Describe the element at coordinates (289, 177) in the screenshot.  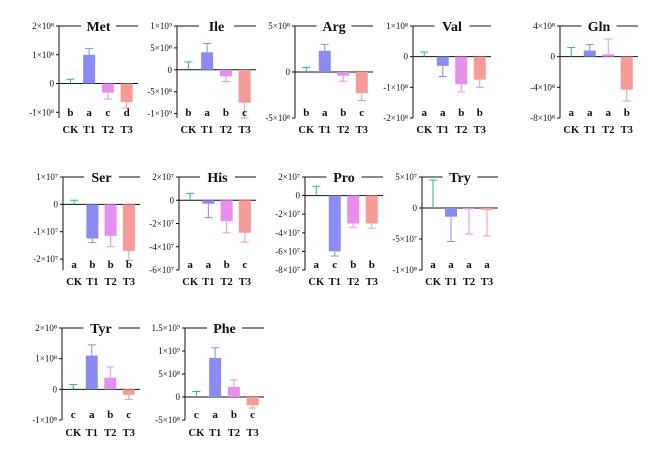
I see `y-tick-label: 2×10⁷` at that location.